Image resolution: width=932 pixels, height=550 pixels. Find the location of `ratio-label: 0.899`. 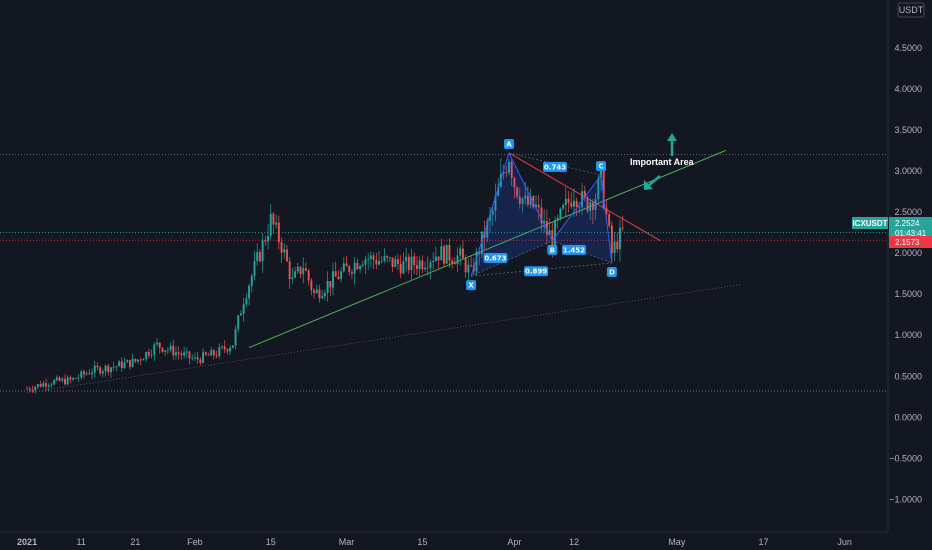

ratio-label: 0.899 is located at coordinates (536, 272).